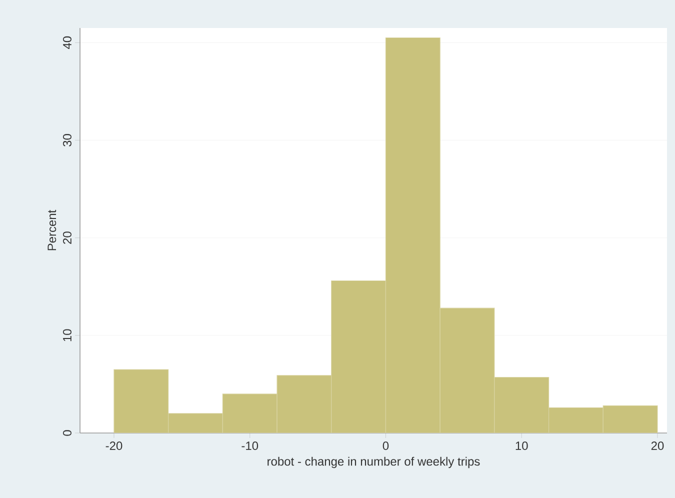 This screenshot has height=498, width=675. What do you see at coordinates (385, 446) in the screenshot?
I see `x-tick-label: 0` at bounding box center [385, 446].